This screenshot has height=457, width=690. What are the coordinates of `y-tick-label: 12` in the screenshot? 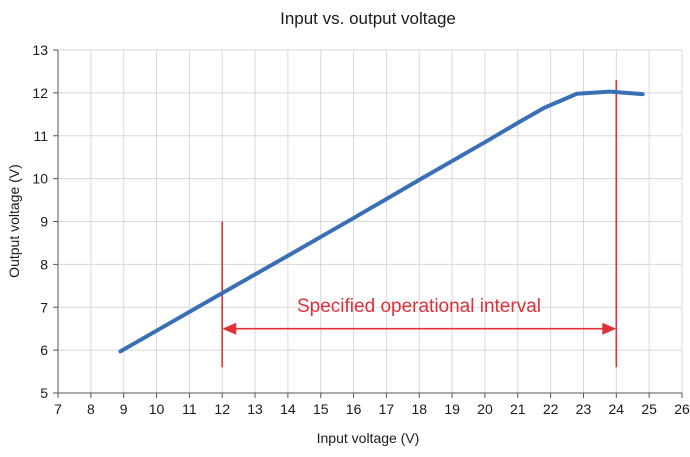 It's located at (40, 93).